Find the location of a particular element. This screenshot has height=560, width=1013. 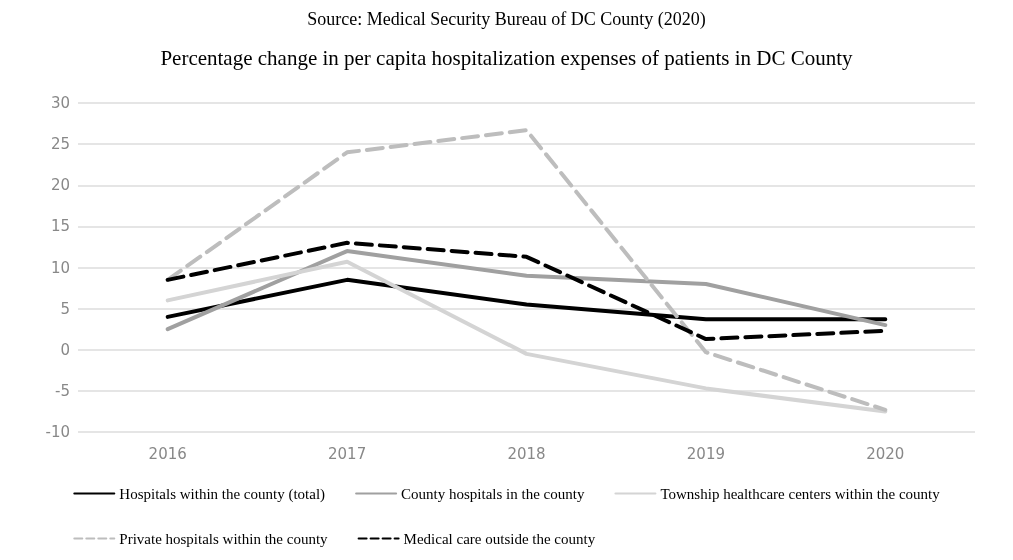

line-series is located at coordinates (526, 290).